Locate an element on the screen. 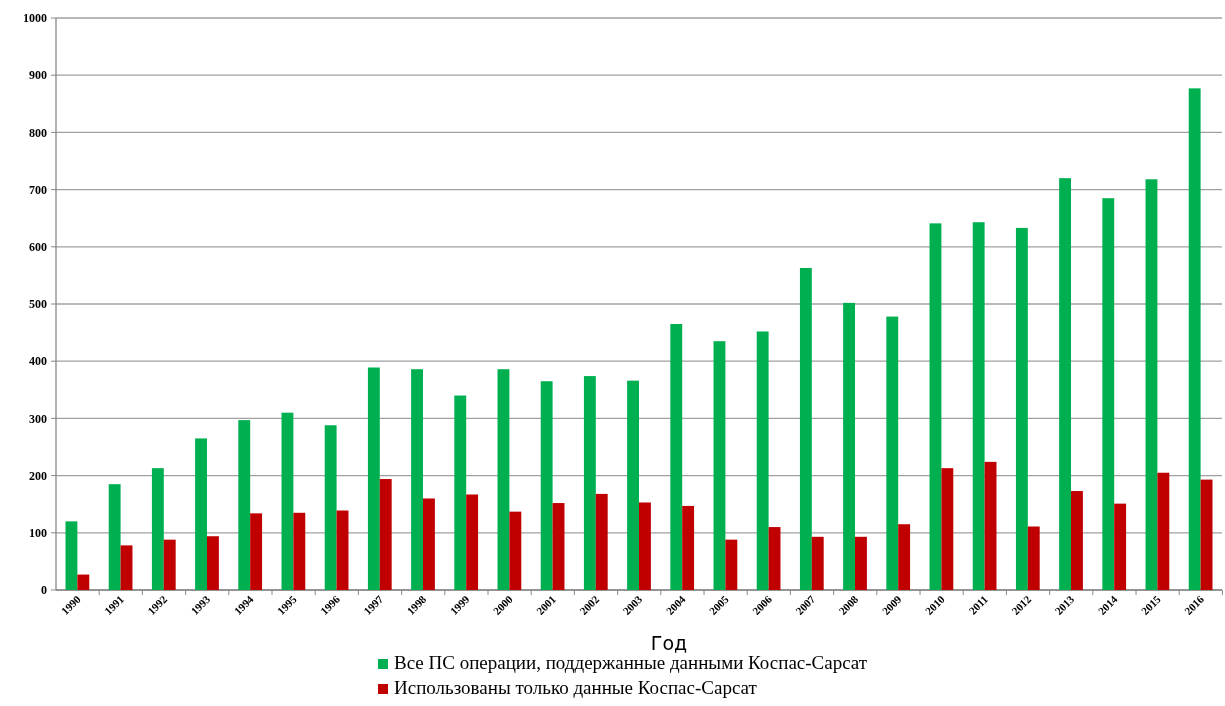 This screenshot has width=1225, height=706. y-tick-label: 1000 is located at coordinates (35, 18).